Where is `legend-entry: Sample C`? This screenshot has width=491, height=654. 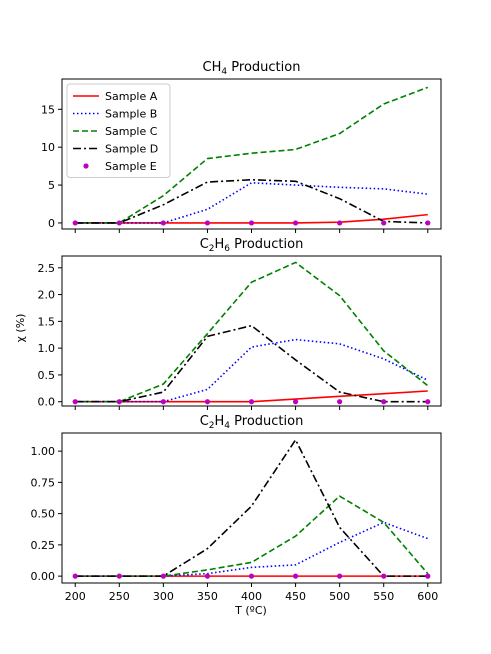 legend-entry: Sample C is located at coordinates (115, 131).